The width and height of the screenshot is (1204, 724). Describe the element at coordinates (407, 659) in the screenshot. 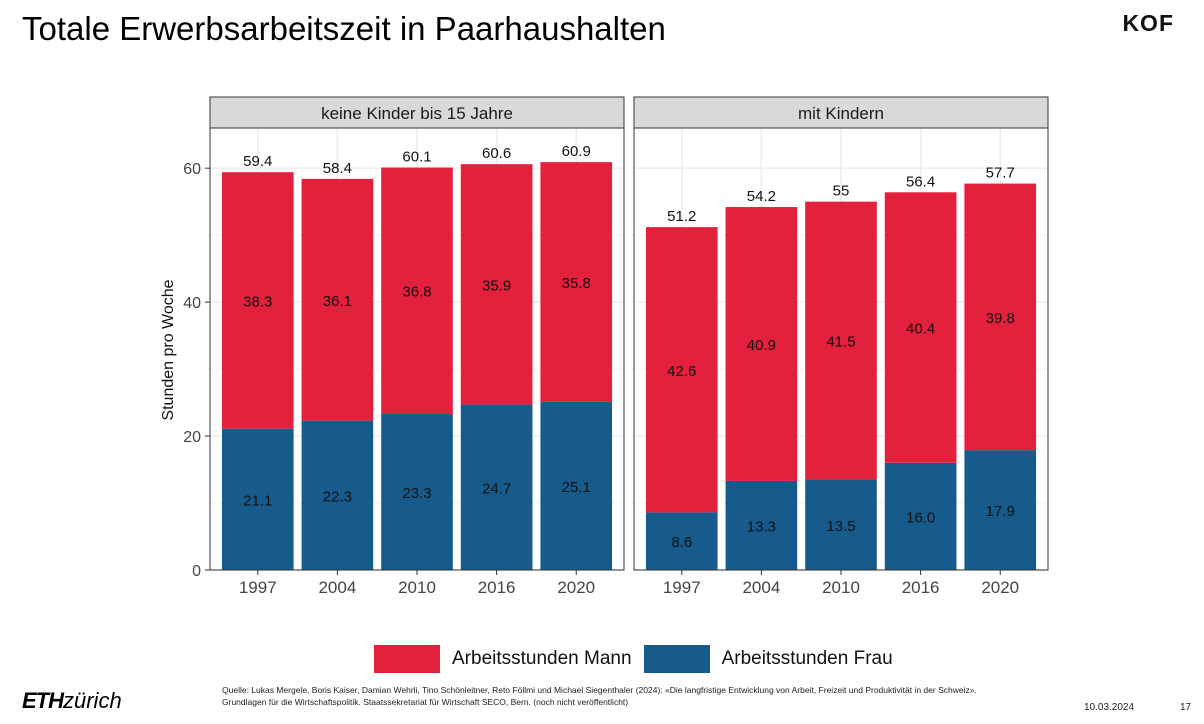

I see `legend-key-mann` at that location.